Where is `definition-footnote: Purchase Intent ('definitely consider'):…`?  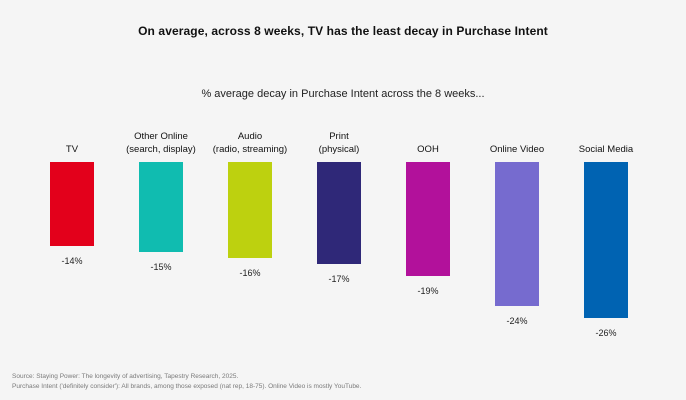 definition-footnote: Purchase Intent ('definitely consider'):… is located at coordinates (187, 386).